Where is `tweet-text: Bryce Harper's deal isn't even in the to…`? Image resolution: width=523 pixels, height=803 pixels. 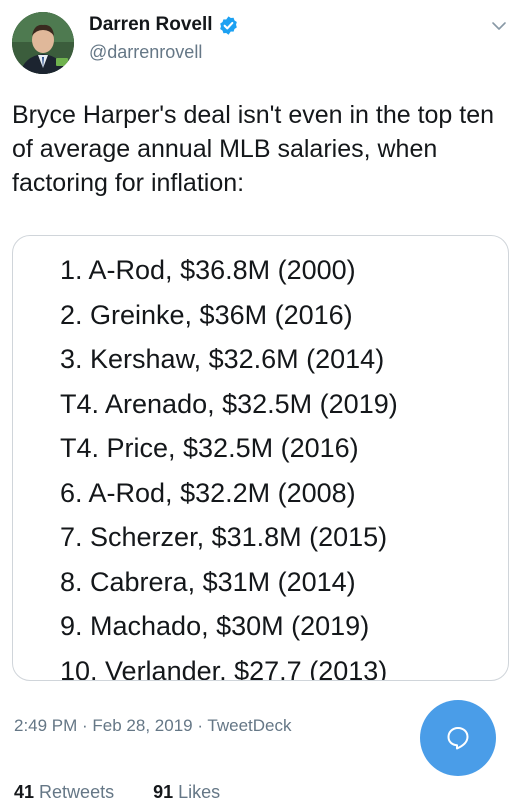 tweet-text: Bryce Harper's deal isn't even in the to… is located at coordinates (253, 149).